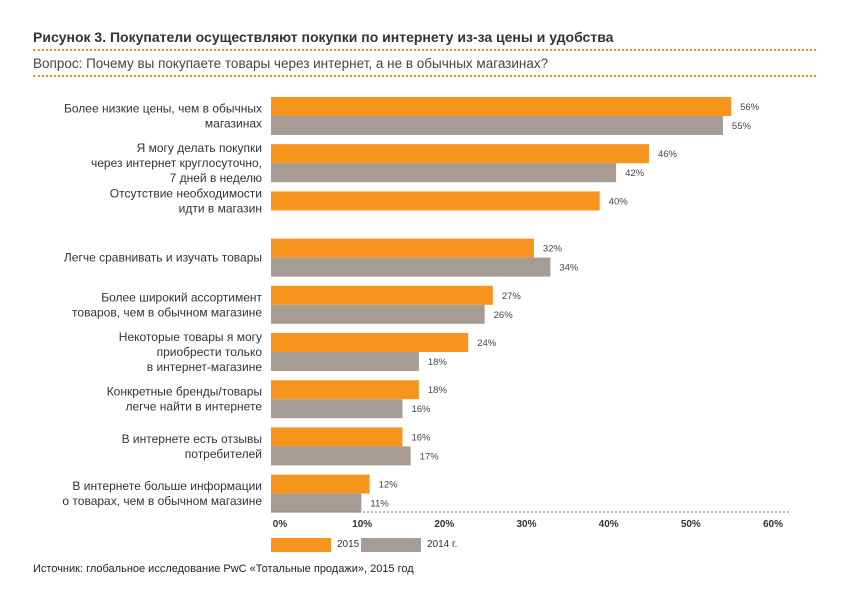  What do you see at coordinates (199, 148) in the screenshot?
I see `category-label: Я могу делать покупки` at bounding box center [199, 148].